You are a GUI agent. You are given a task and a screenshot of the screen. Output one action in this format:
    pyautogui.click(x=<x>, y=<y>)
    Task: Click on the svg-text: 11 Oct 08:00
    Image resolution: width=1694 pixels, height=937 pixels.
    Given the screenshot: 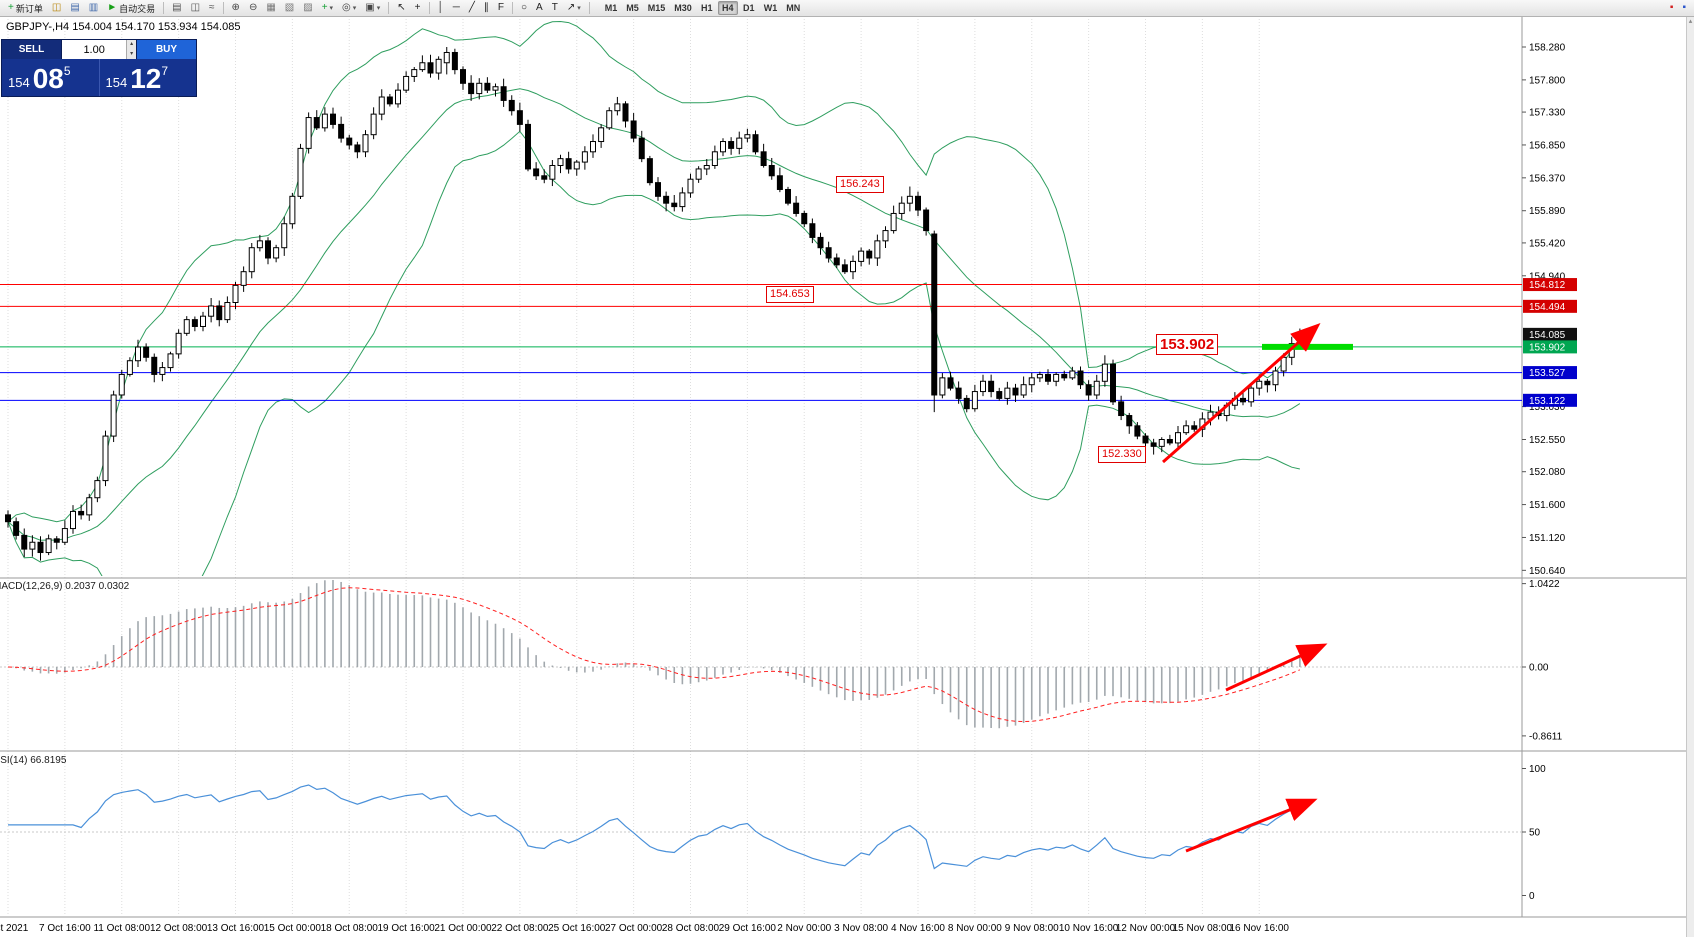 What is the action you would take?
    pyautogui.click(x=121, y=928)
    